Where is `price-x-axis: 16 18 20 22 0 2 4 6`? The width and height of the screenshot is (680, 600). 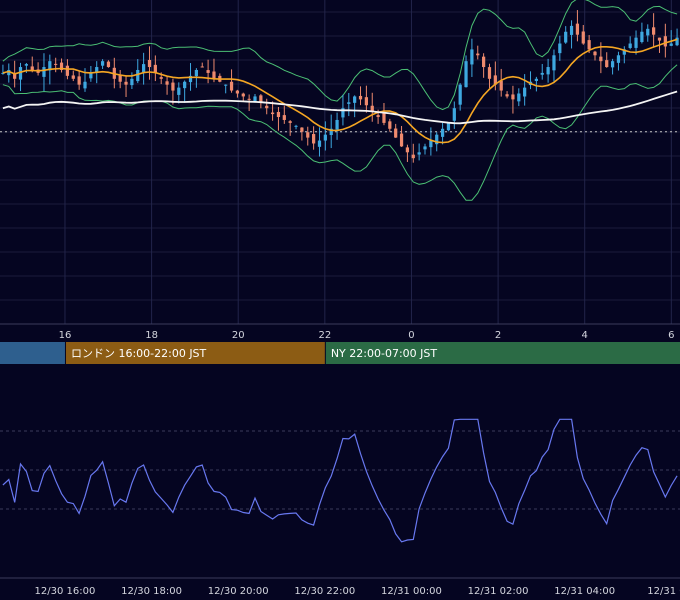 price-x-axis: 16 18 20 22 0 2 4 6 is located at coordinates (367, 335).